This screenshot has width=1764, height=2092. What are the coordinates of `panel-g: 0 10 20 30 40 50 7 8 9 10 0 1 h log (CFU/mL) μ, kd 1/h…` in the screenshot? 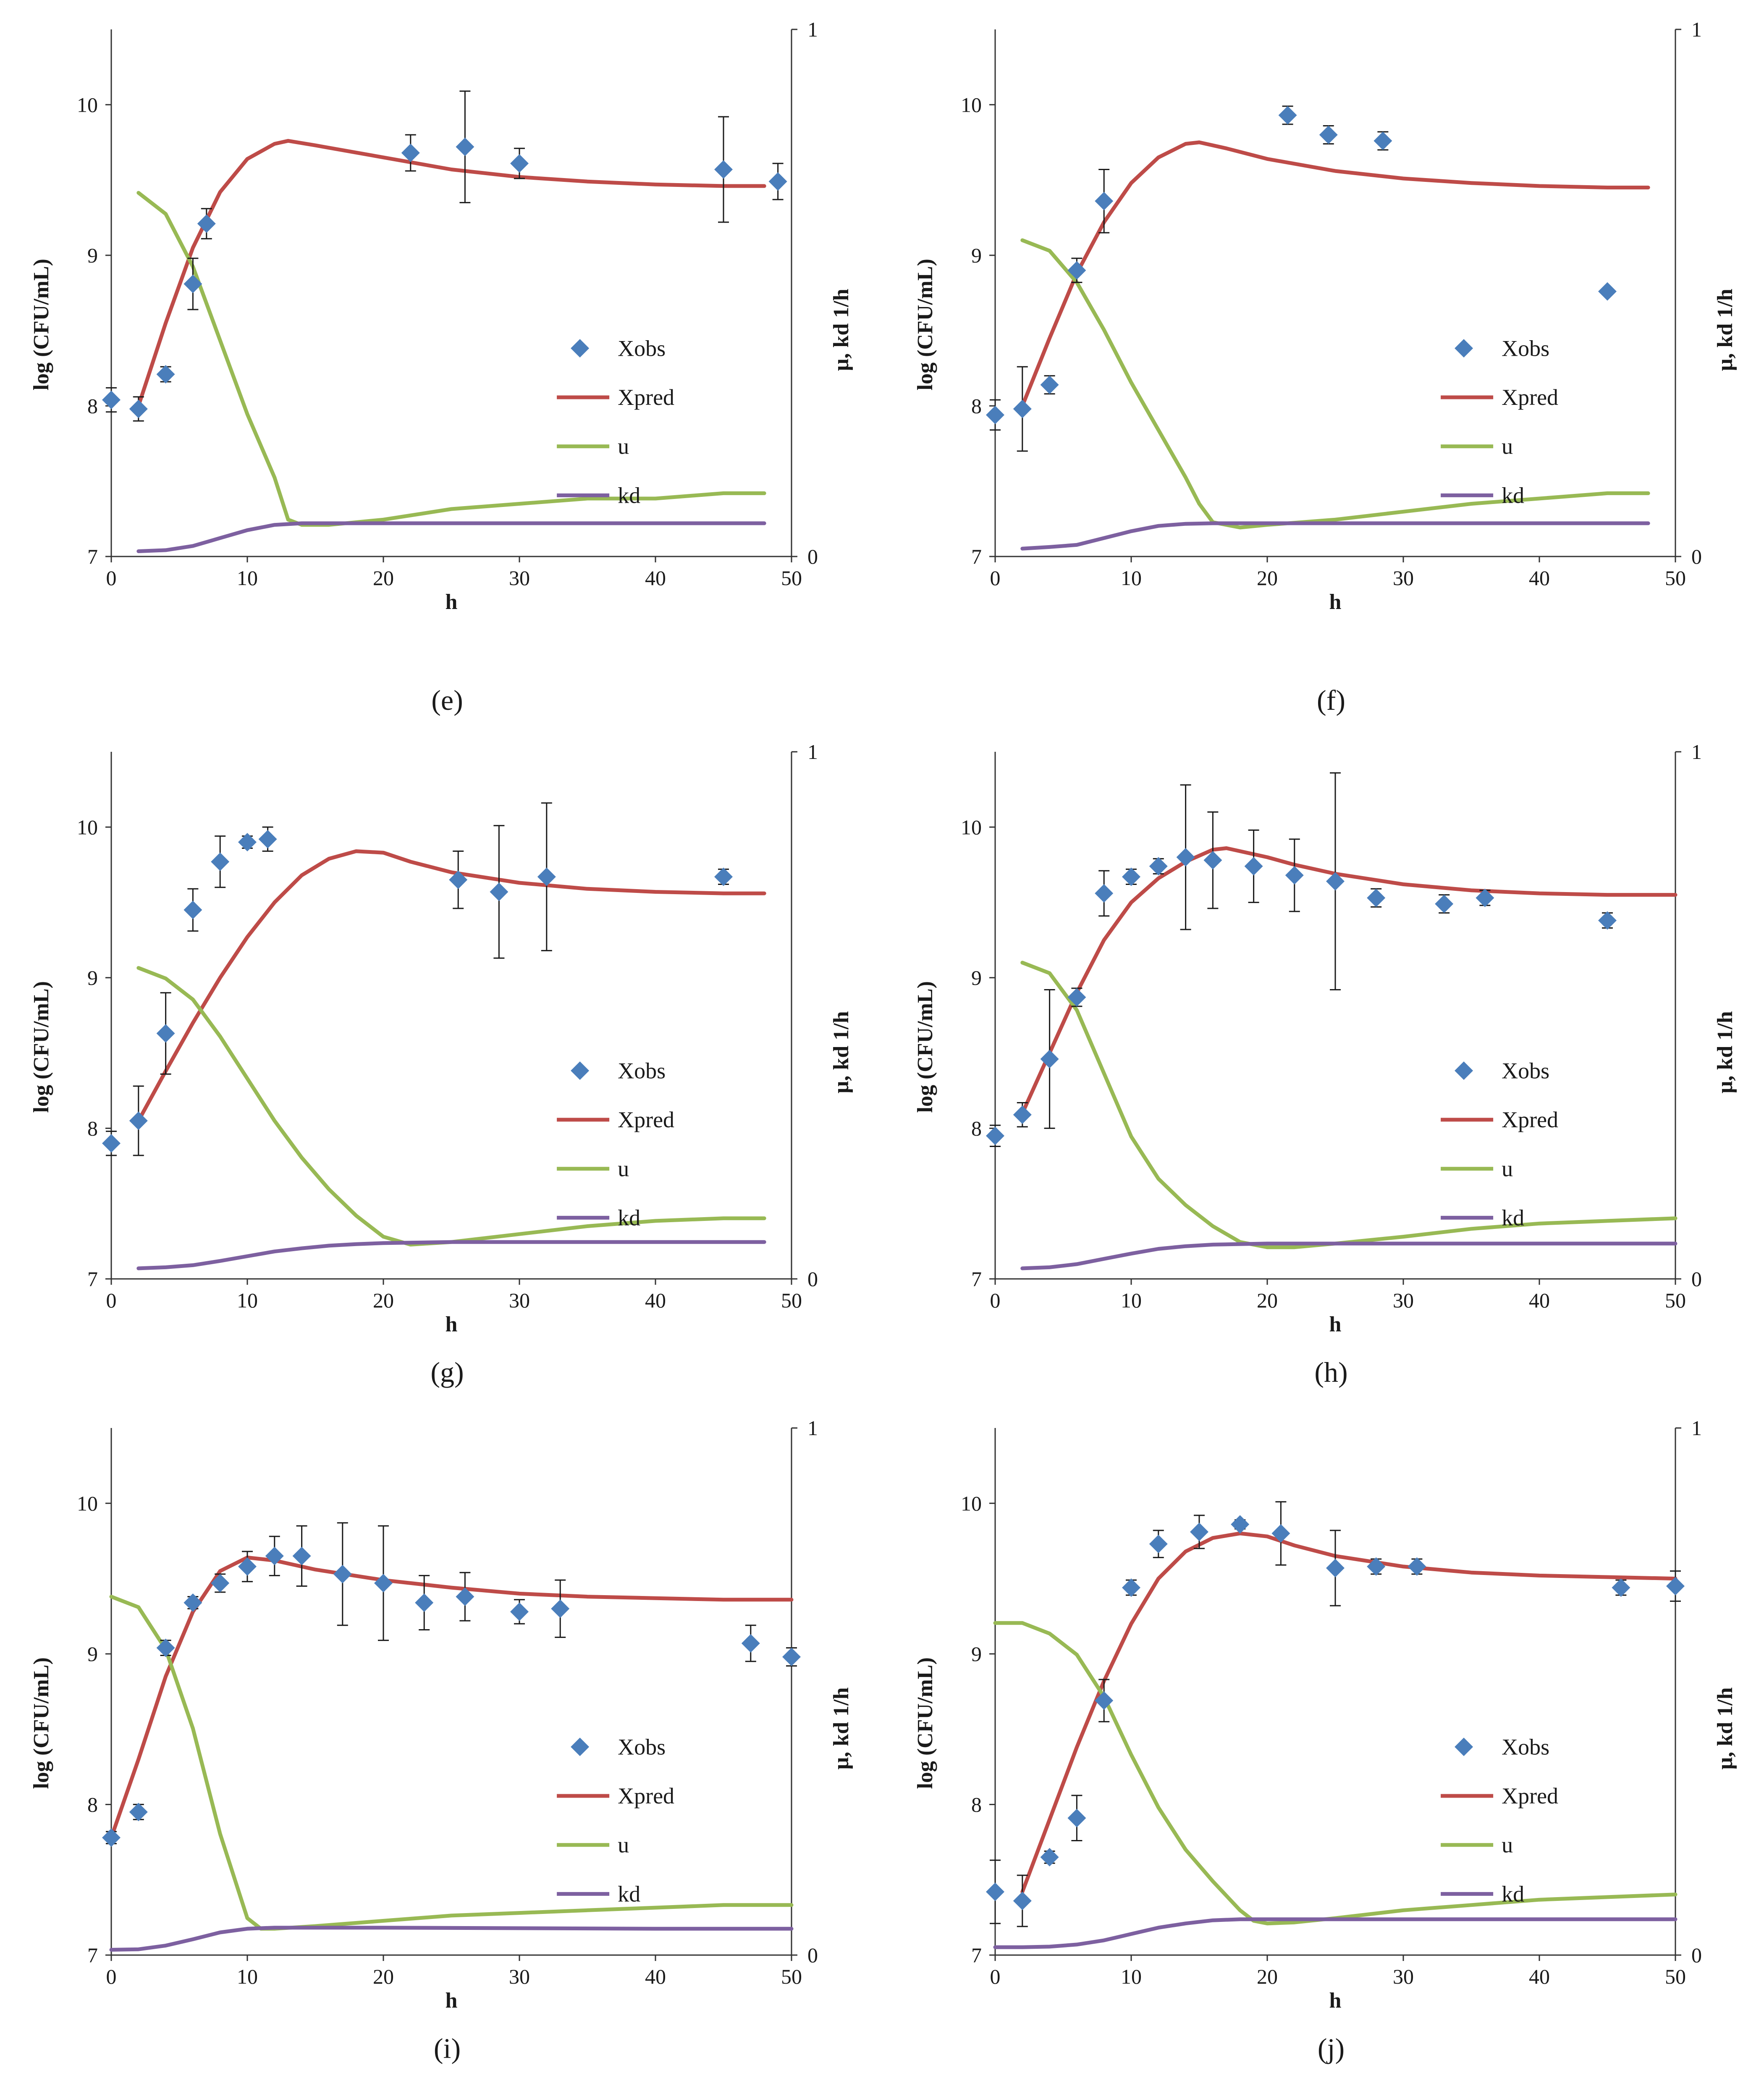 It's located at (441, 1064).